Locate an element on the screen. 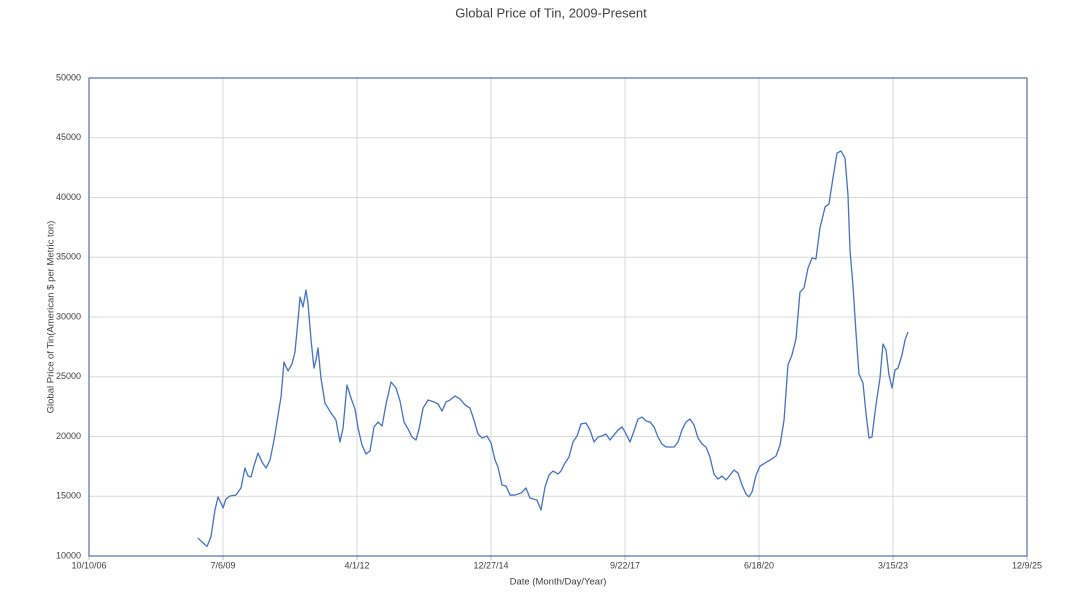 The image size is (1072, 609). x-tick-label: 12/9/25 is located at coordinates (1027, 565).